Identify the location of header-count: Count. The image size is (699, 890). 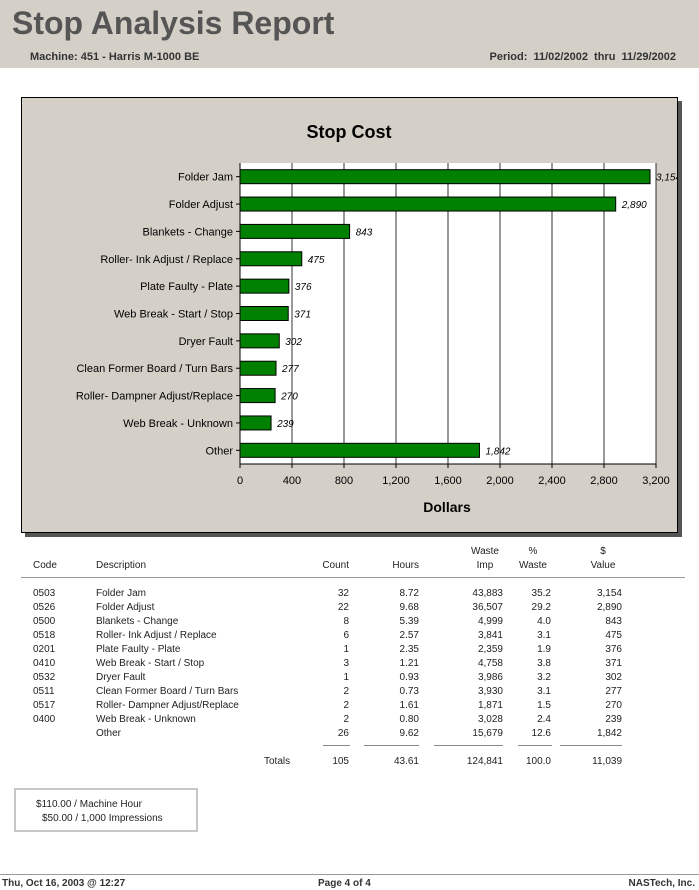
(335, 565).